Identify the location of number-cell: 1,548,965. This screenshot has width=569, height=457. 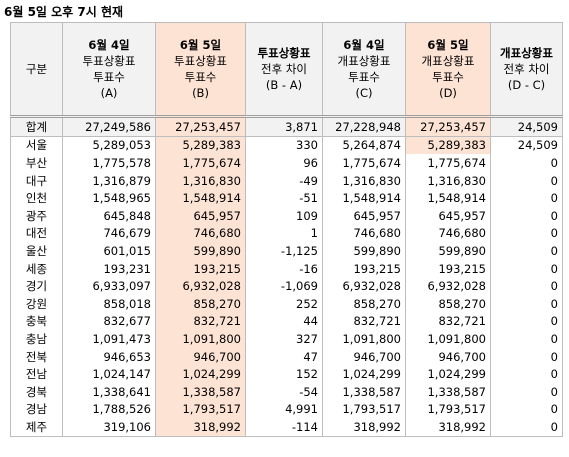
(109, 198).